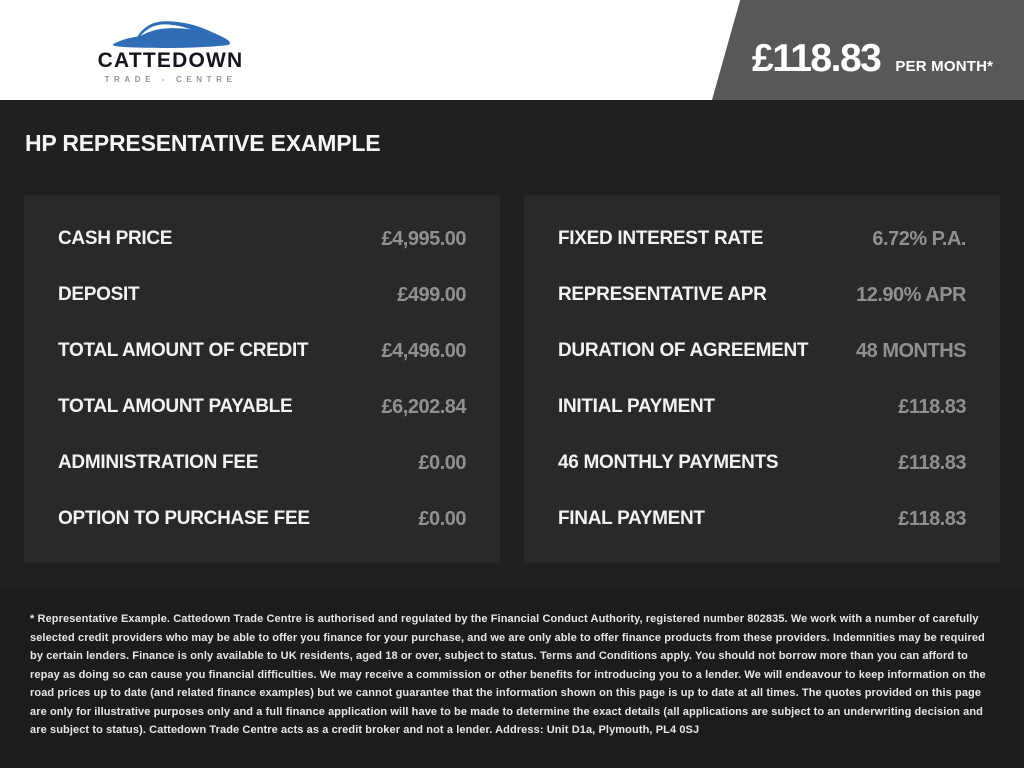  I want to click on finance-row-label: OPTION TO PURCHASE FEE, so click(184, 518).